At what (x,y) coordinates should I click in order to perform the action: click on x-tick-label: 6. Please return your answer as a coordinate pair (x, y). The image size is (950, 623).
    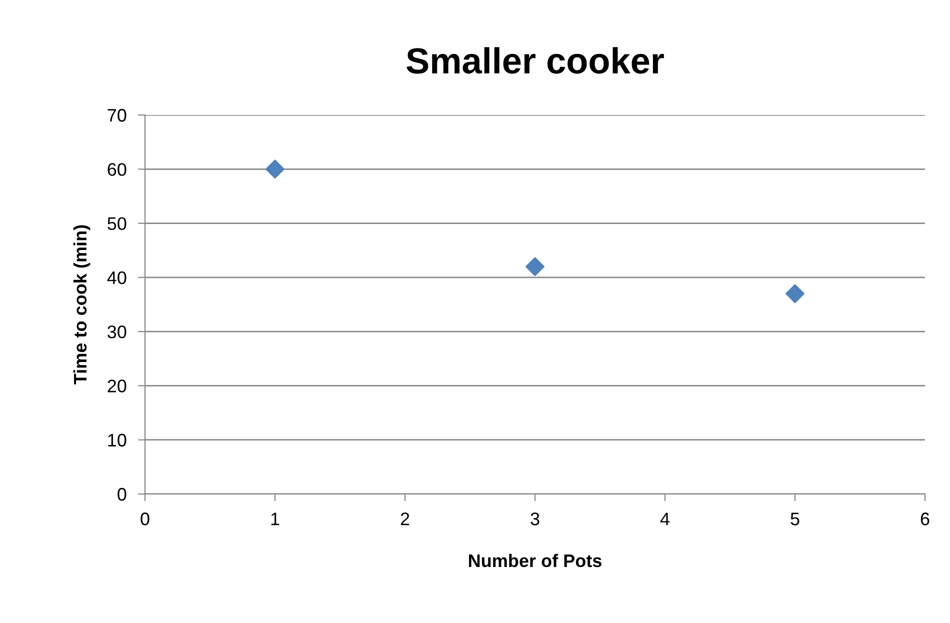
    Looking at the image, I should click on (925, 519).